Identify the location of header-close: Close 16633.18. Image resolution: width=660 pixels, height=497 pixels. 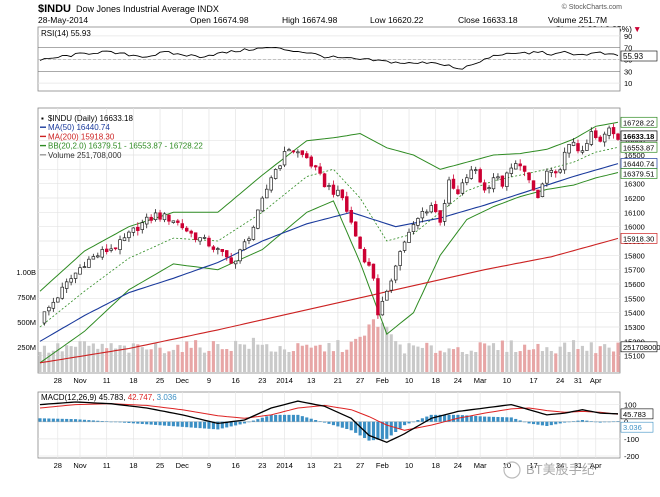
(488, 20).